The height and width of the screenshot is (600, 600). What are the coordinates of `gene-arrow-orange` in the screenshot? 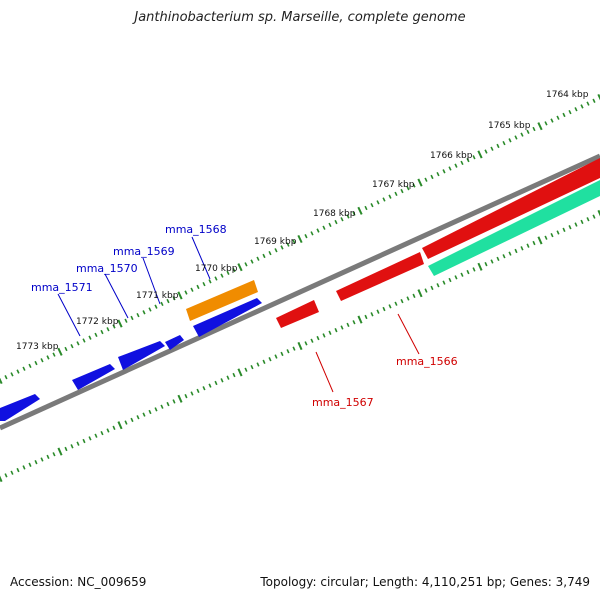 It's located at (222, 300).